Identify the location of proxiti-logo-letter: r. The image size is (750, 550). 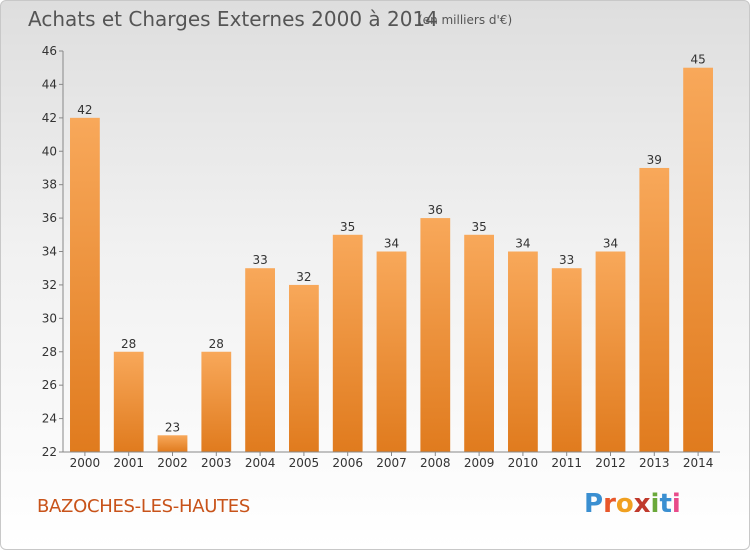
(609, 504).